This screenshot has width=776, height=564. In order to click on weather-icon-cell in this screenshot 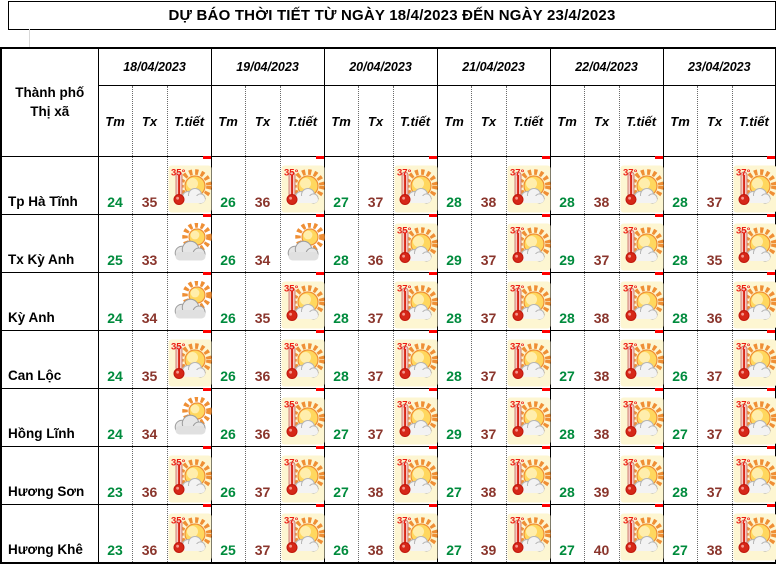, I will do `click(302, 244)`.